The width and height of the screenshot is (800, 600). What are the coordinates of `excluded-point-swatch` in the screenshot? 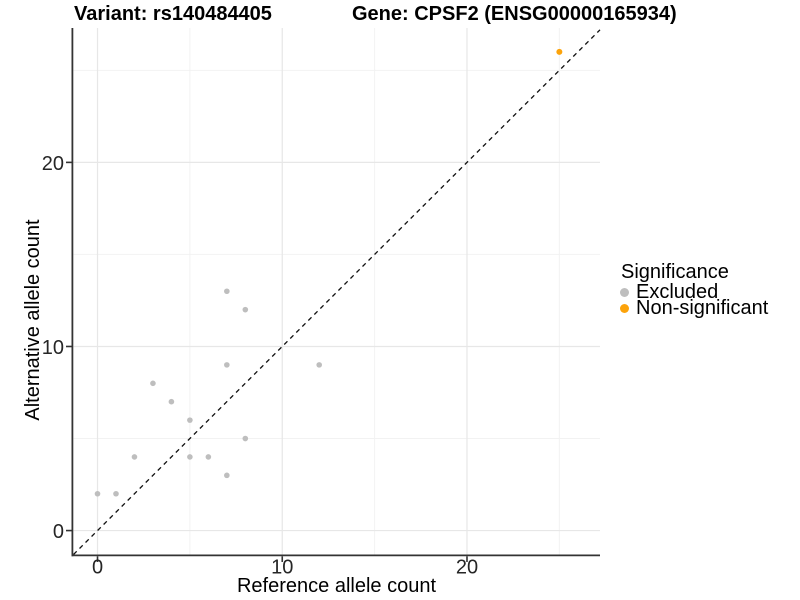 It's located at (624, 292).